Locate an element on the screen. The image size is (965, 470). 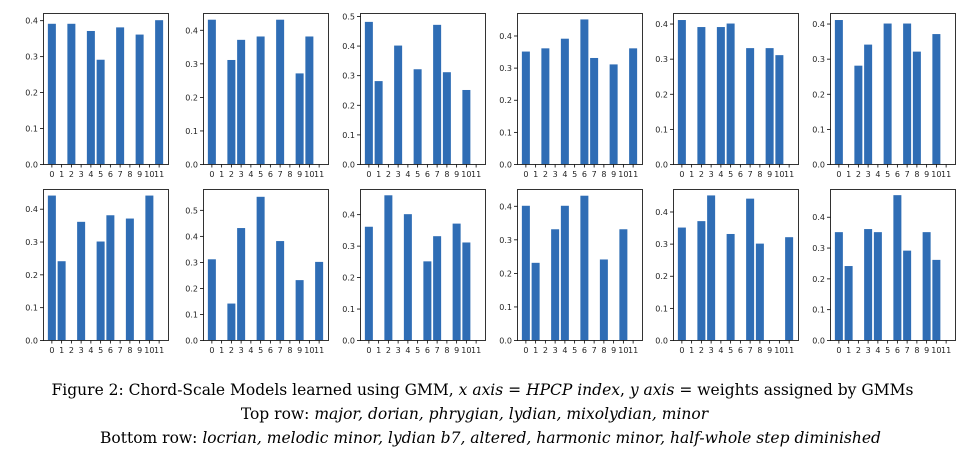
caption-y-axis-meaning: = weights assigned by GMMs is located at coordinates (794, 390).